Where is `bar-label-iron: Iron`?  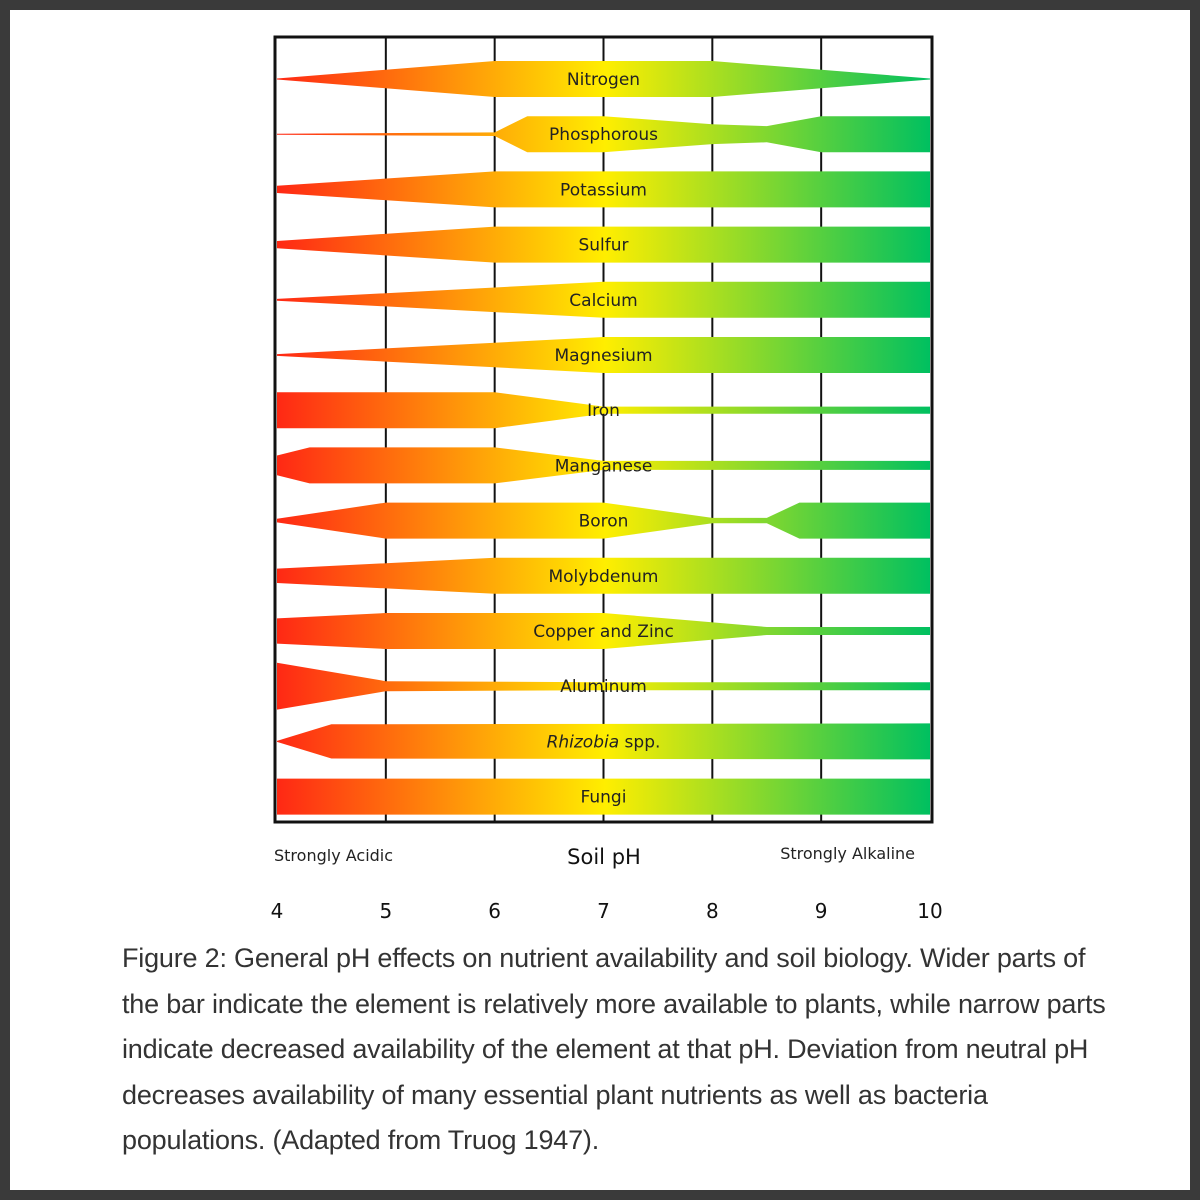
bar-label-iron: Iron is located at coordinates (603, 411).